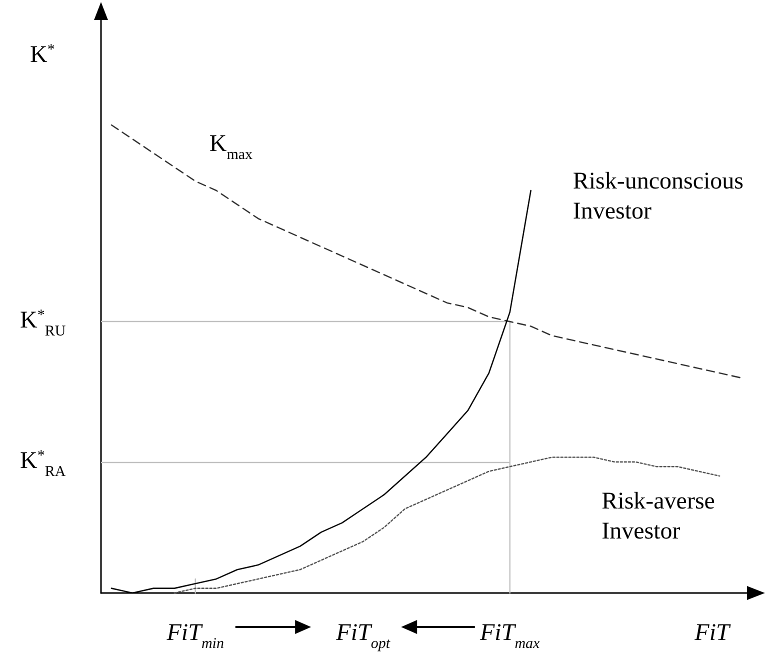 The image size is (771, 652). Describe the element at coordinates (195, 636) in the screenshot. I see `x-tick-label: FiT$_{min}$` at that location.